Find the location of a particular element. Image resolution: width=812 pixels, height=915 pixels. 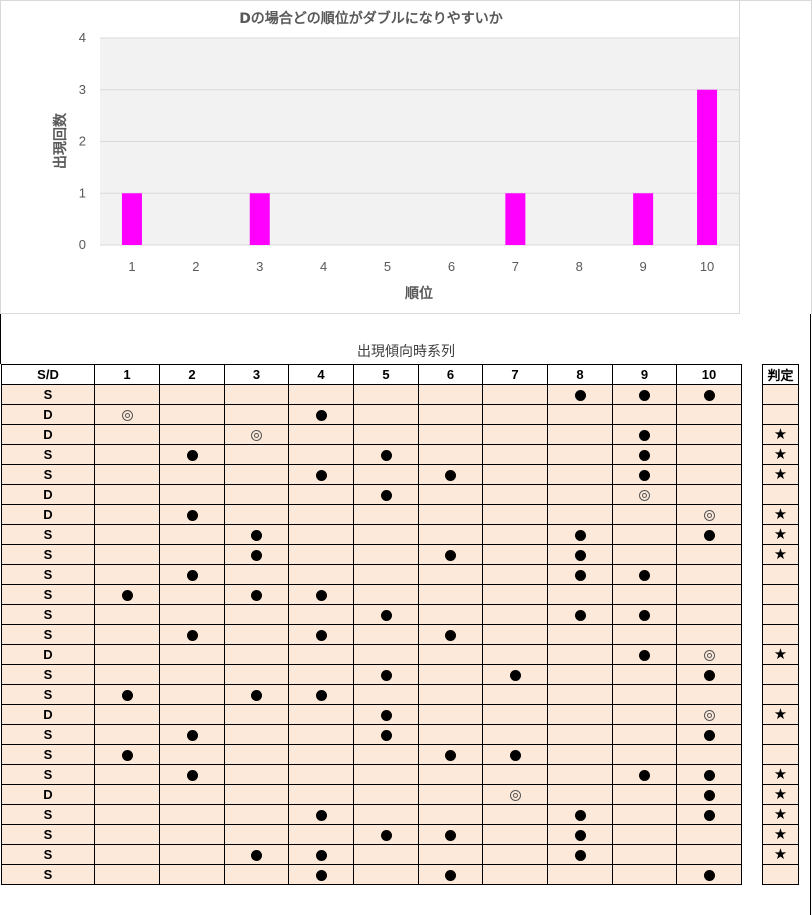

bar is located at coordinates (643, 219).